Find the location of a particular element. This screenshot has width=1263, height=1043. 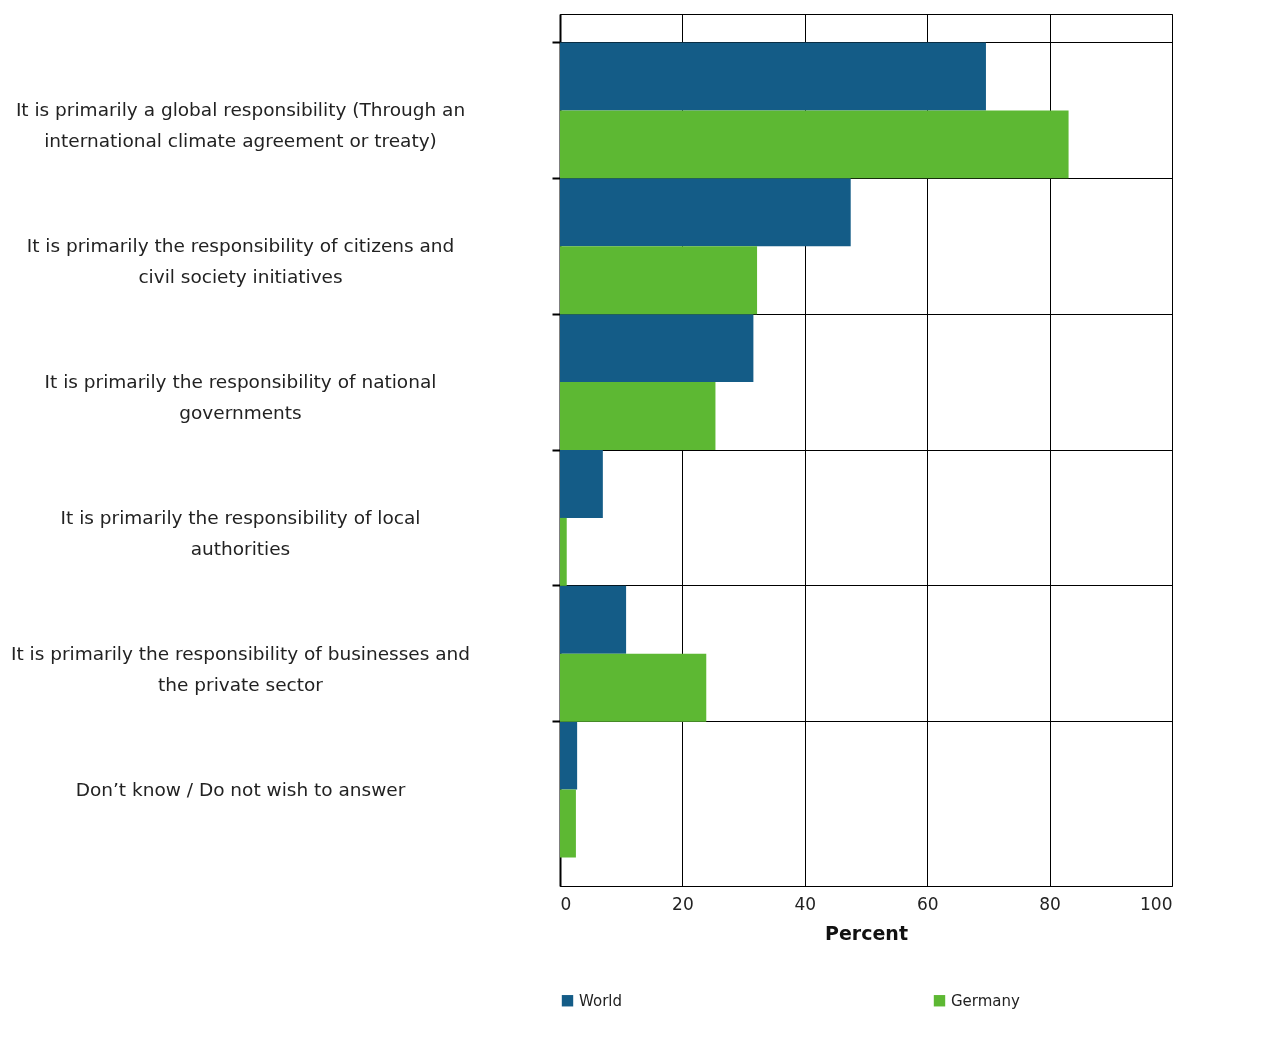

legend-label: Germany is located at coordinates (986, 1000).